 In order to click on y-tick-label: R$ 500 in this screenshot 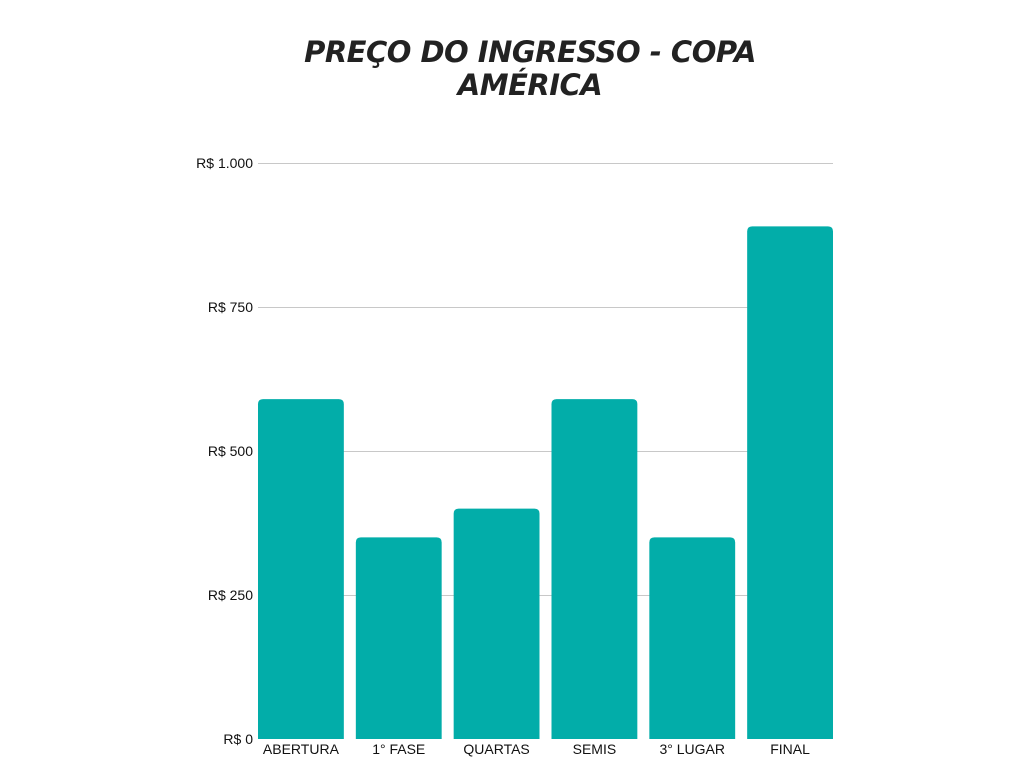, I will do `click(230, 451)`.